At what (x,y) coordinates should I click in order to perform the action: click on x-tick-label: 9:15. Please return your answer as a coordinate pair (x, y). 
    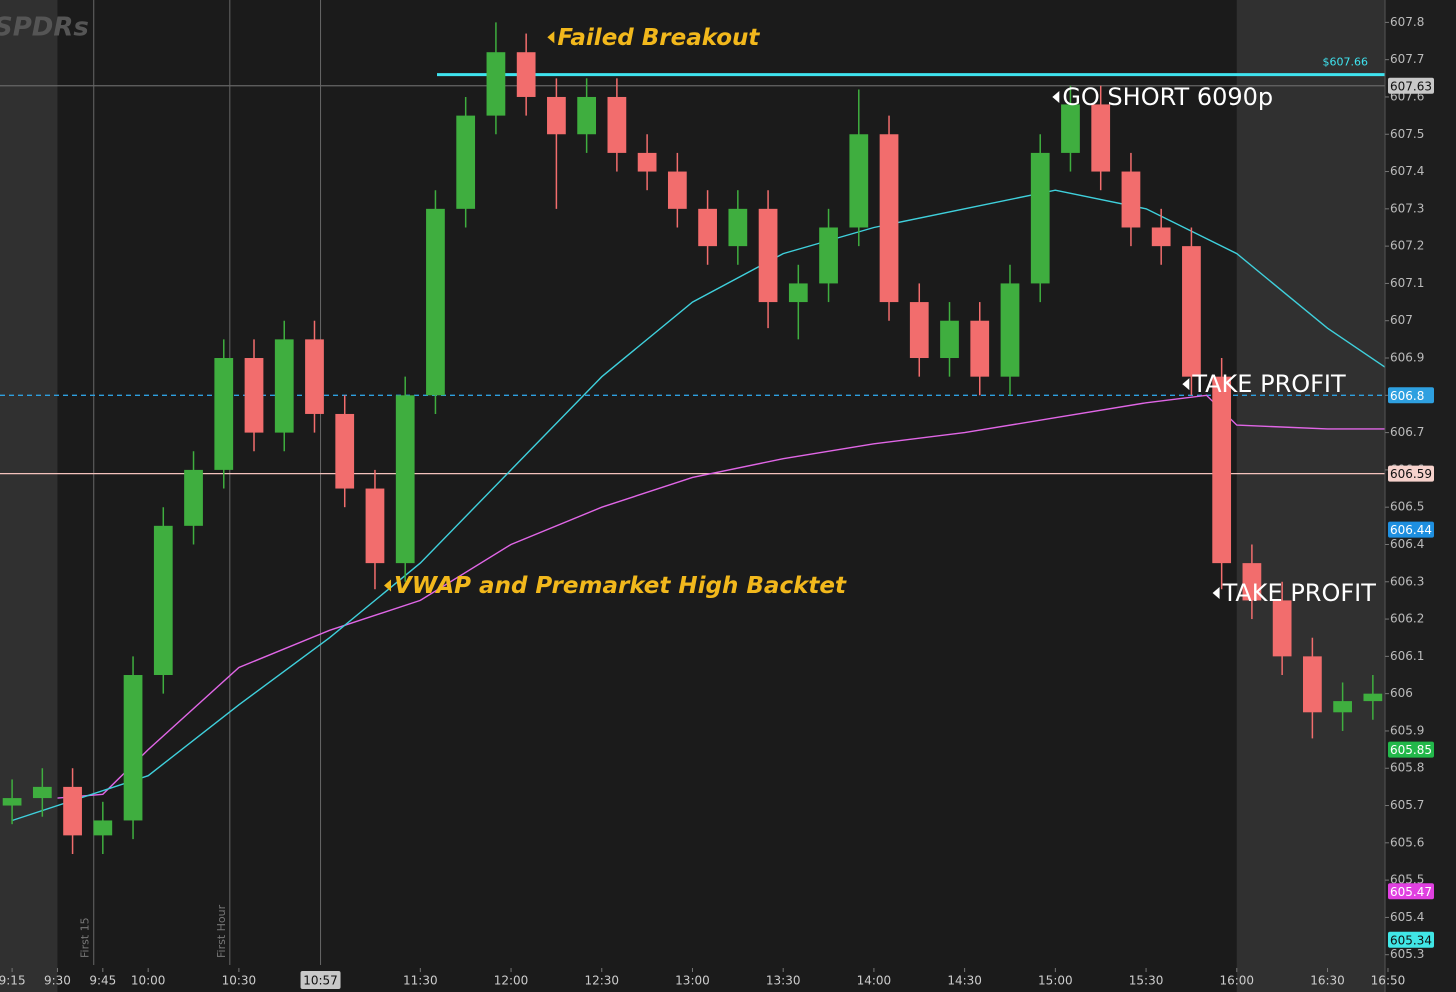
    Looking at the image, I should click on (13, 981).